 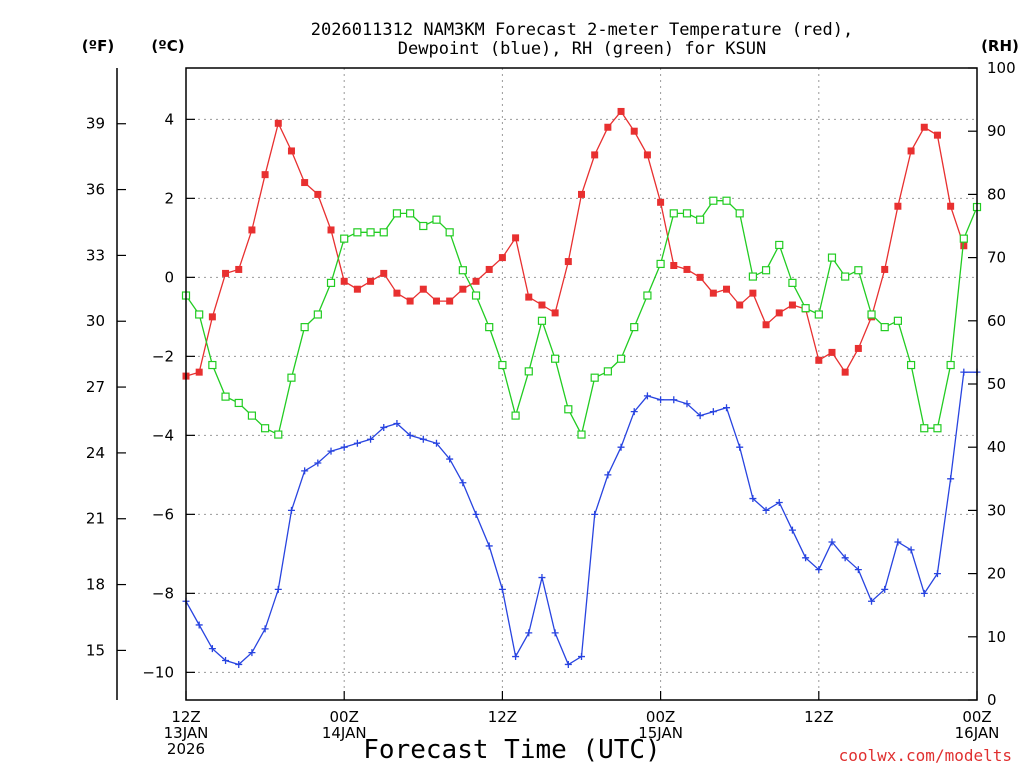 What do you see at coordinates (898, 206) in the screenshot?
I see `2-meter-temperature-point-54` at bounding box center [898, 206].